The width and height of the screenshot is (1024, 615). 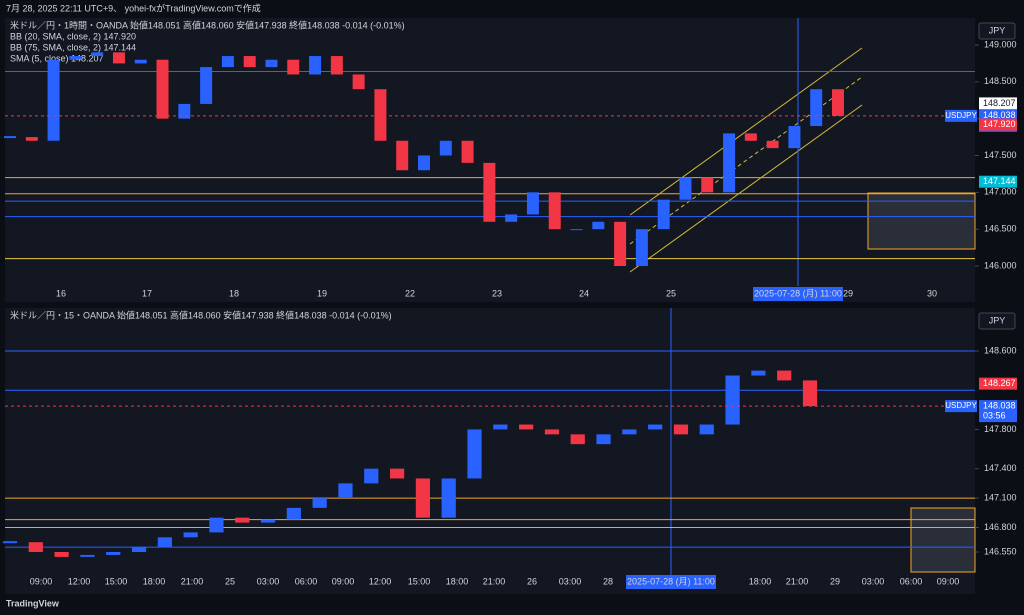 What do you see at coordinates (1000, 192) in the screenshot?
I see `price-tick-label: 147.000` at bounding box center [1000, 192].